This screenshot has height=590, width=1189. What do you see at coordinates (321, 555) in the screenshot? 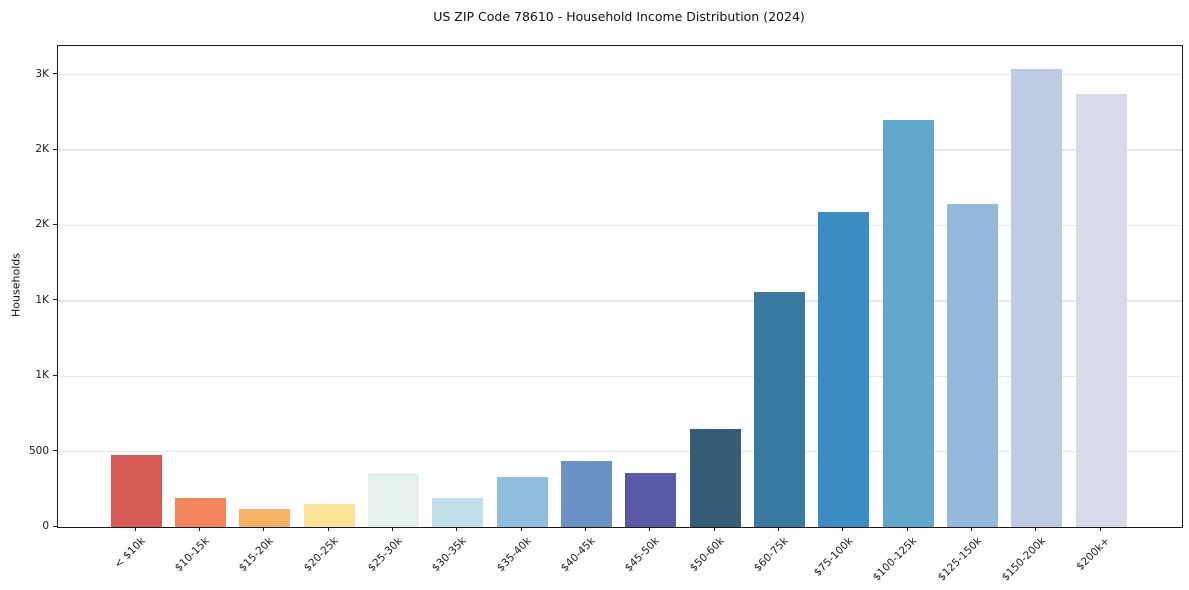
I see `x-tick-label: $20-25k` at bounding box center [321, 555].